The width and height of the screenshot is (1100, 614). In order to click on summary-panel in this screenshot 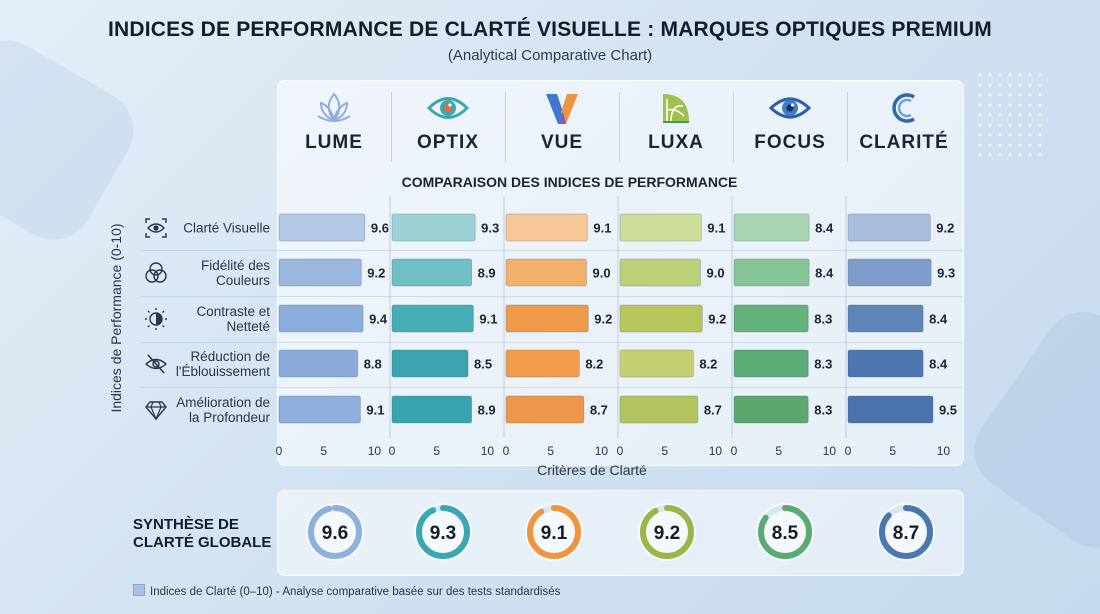, I will do `click(620, 533)`.